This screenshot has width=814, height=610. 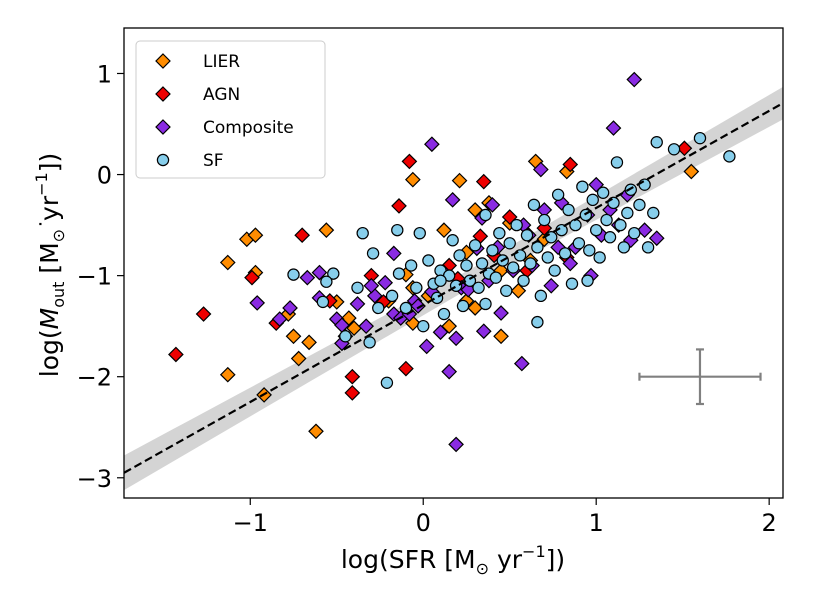 I want to click on x-tick-label: 0, so click(x=423, y=523).